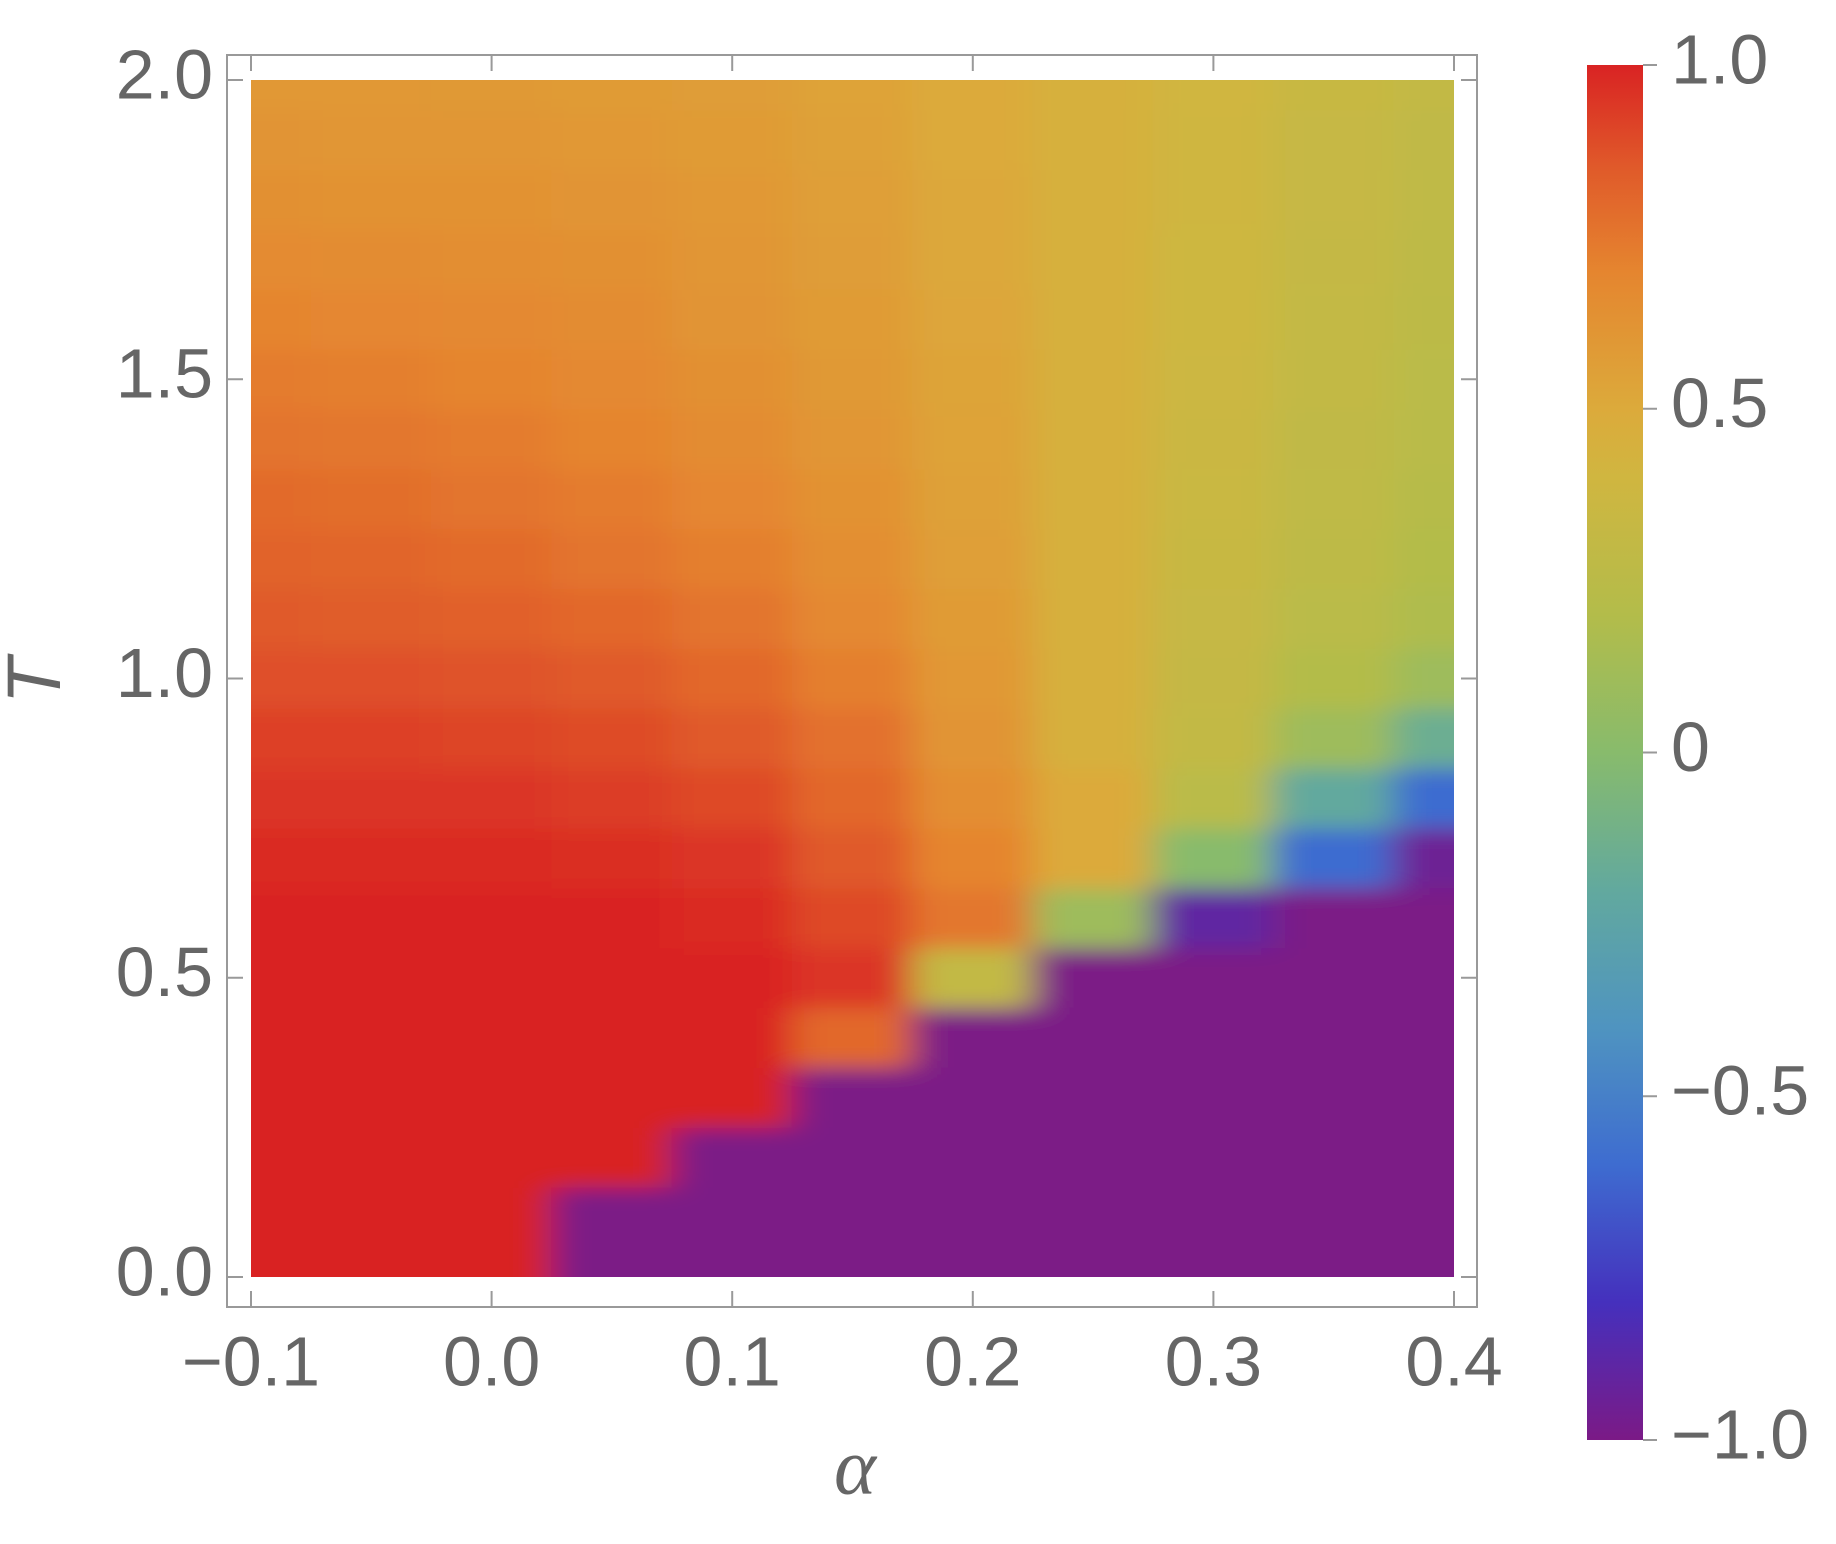 This screenshot has height=1544, width=1836. What do you see at coordinates (1740, 1091) in the screenshot?
I see `colorbar-tick-label: −0.5` at bounding box center [1740, 1091].